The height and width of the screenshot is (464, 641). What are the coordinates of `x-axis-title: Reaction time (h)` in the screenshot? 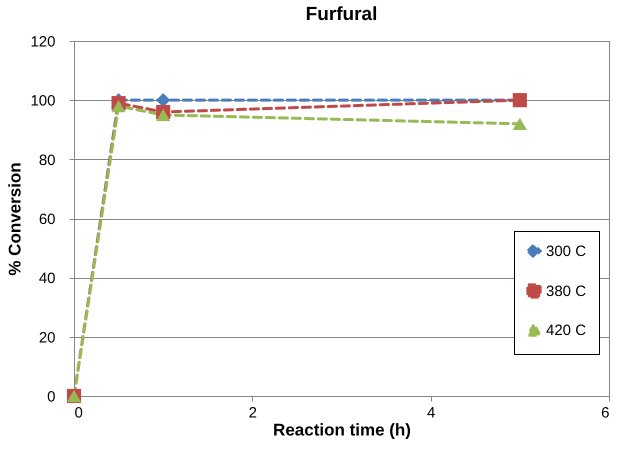 It's located at (342, 430).